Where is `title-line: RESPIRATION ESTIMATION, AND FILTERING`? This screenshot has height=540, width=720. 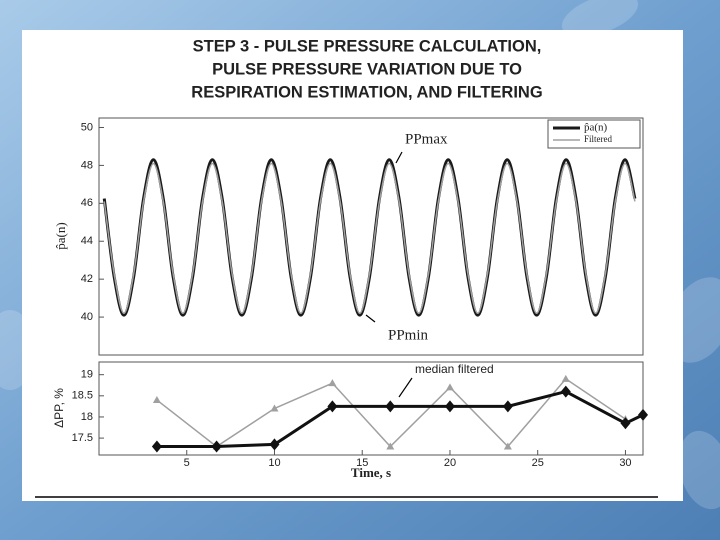 title-line: RESPIRATION ESTIMATION, AND FILTERING is located at coordinates (366, 92).